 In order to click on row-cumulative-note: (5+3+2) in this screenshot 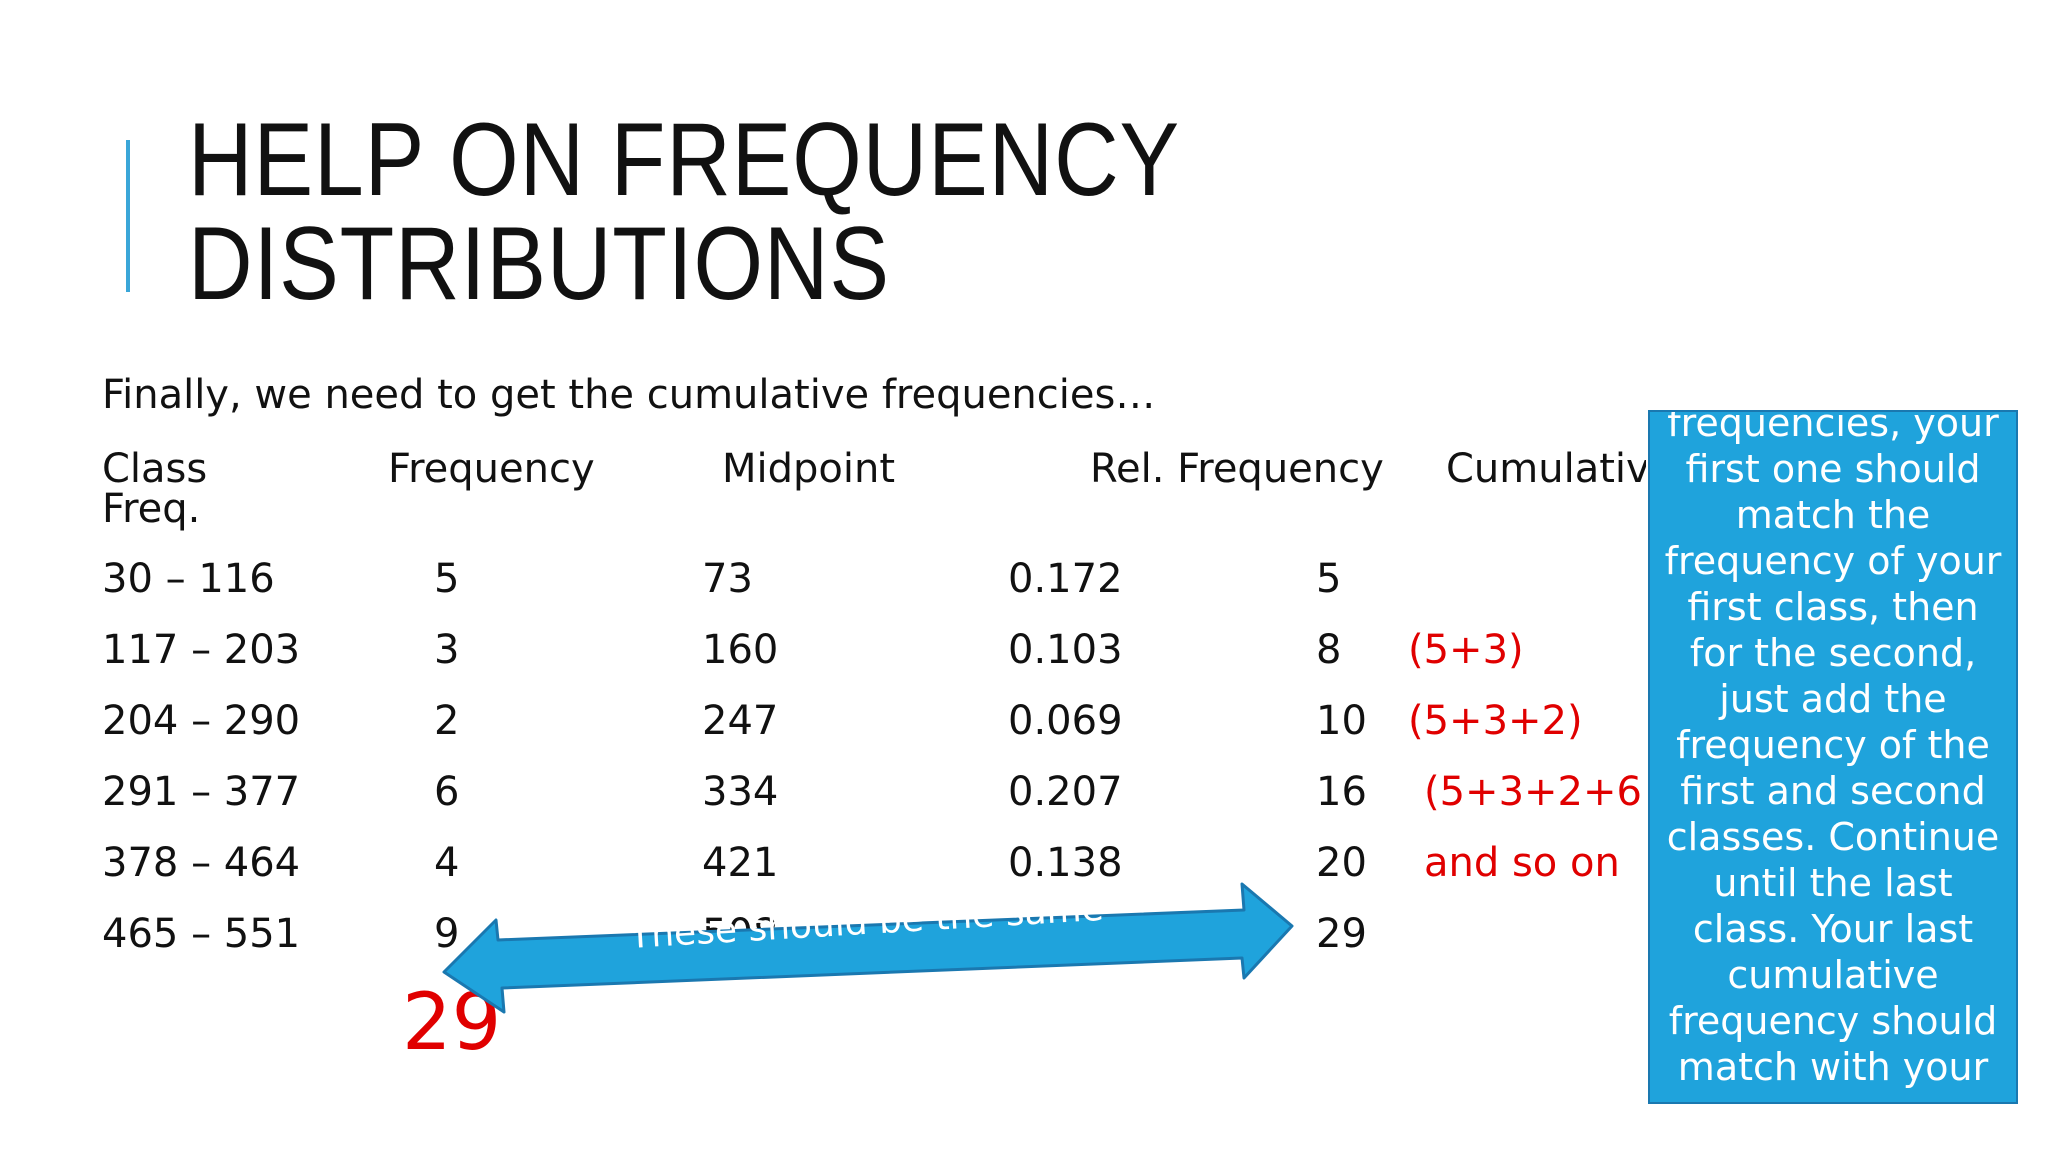, I will do `click(1495, 721)`.